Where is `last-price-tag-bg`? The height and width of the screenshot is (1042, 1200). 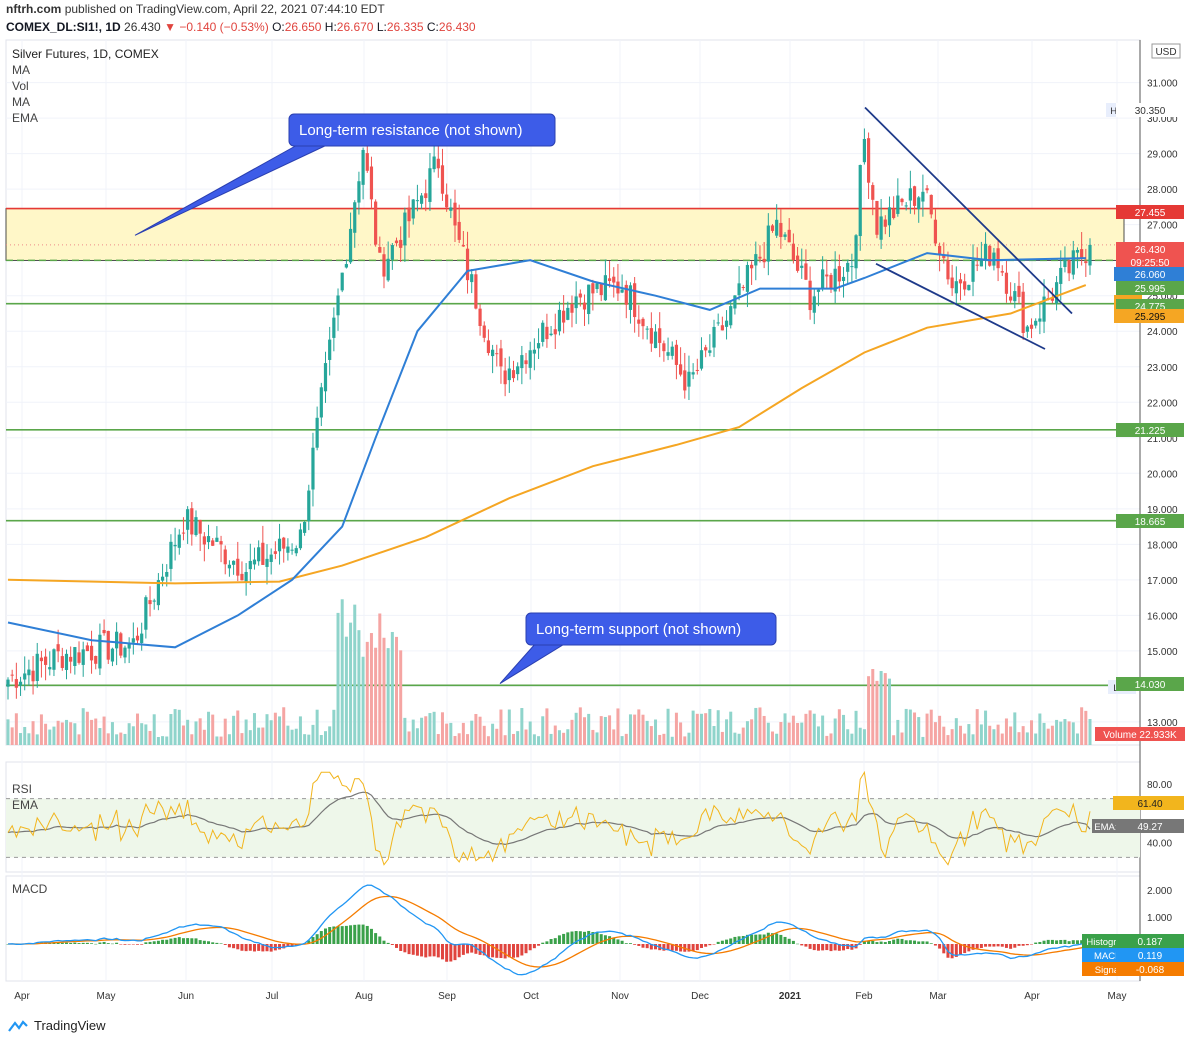 last-price-tag-bg is located at coordinates (1150, 249).